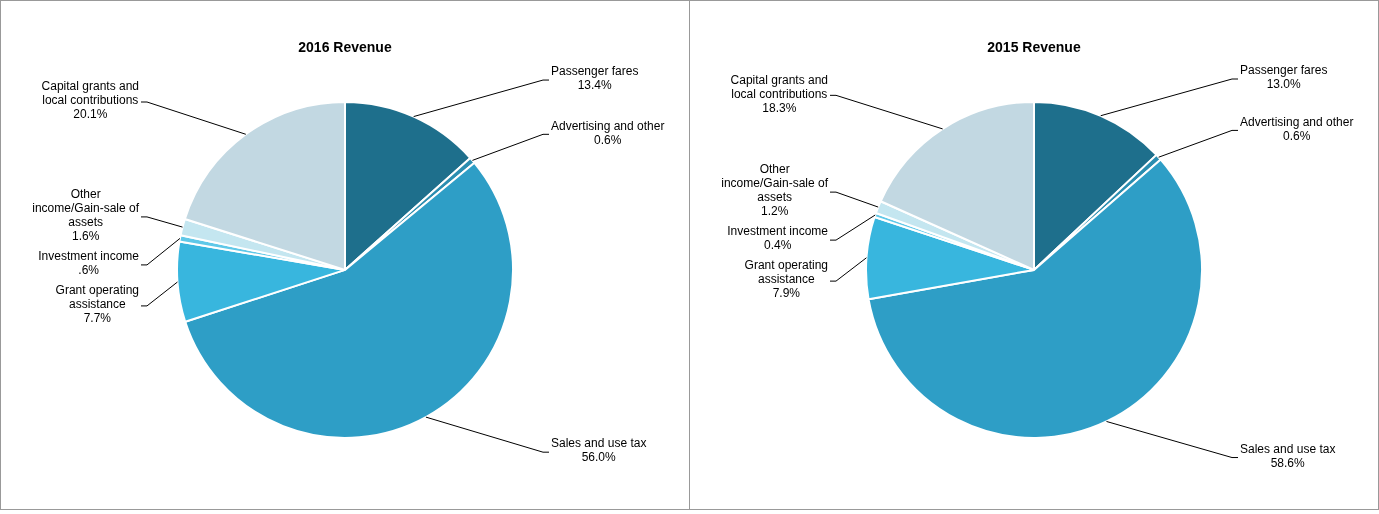 This screenshot has height=514, width=1379. I want to click on data-label: 13.4%, so click(595, 85).